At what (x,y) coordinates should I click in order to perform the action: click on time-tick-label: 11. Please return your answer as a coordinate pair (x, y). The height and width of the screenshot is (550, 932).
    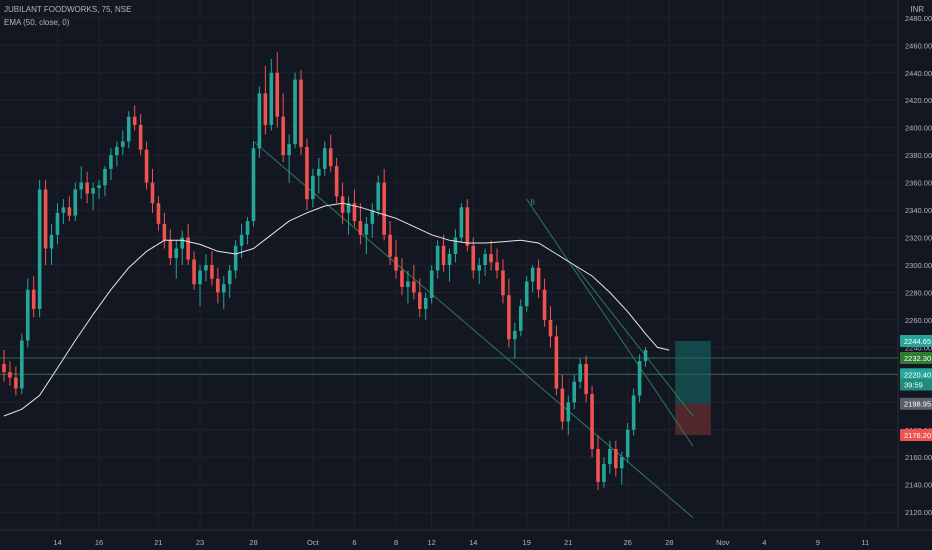
    Looking at the image, I should click on (865, 542).